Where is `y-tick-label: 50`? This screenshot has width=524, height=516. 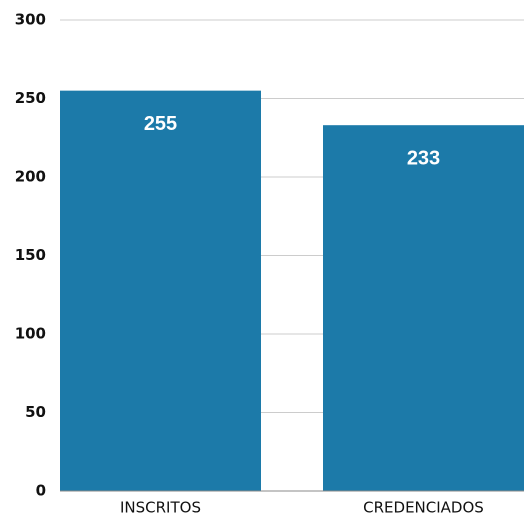 y-tick-label: 50 is located at coordinates (35, 412).